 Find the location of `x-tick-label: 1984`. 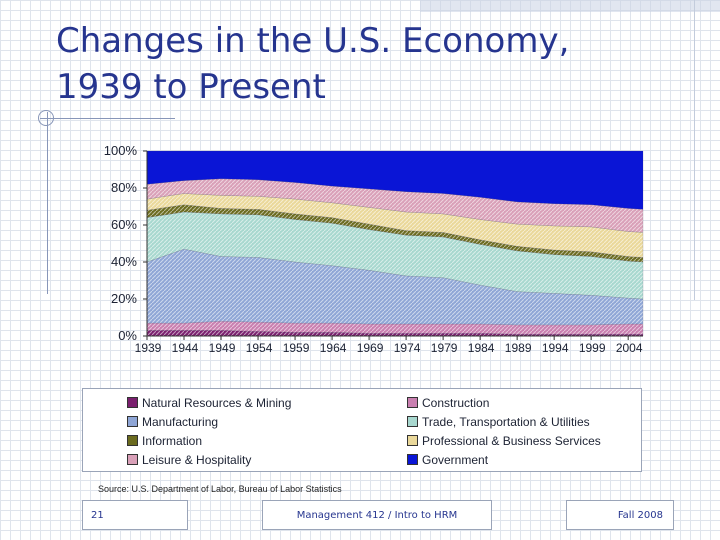

x-tick-label: 1984 is located at coordinates (481, 348).